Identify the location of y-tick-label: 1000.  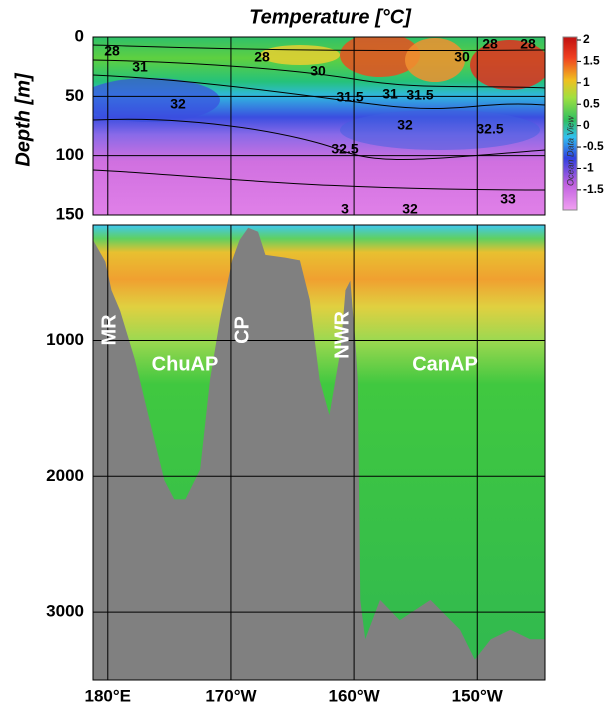
(65, 339).